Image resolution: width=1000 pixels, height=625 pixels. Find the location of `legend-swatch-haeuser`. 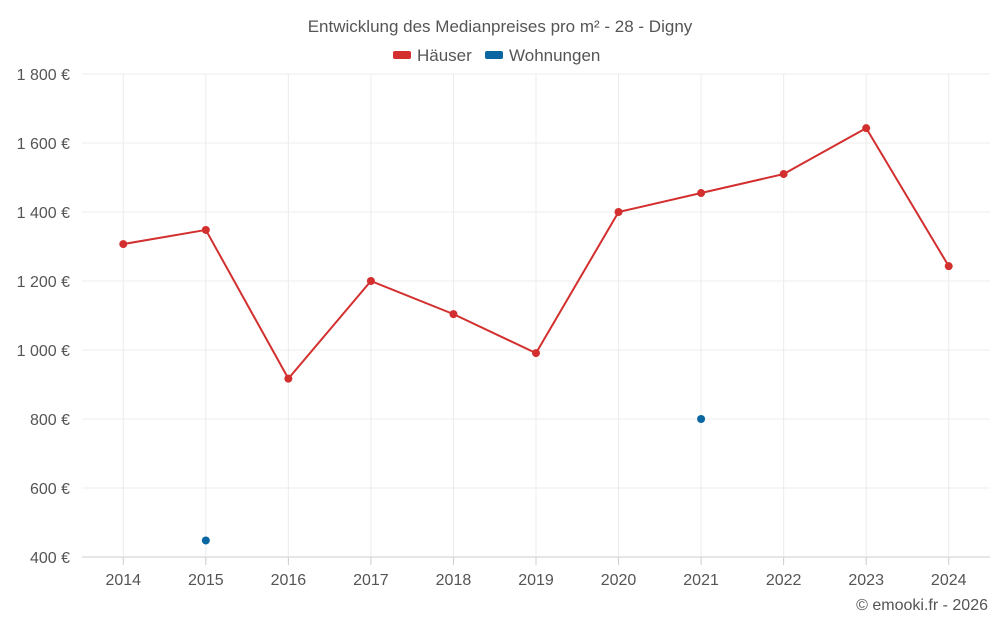

legend-swatch-haeuser is located at coordinates (402, 55).